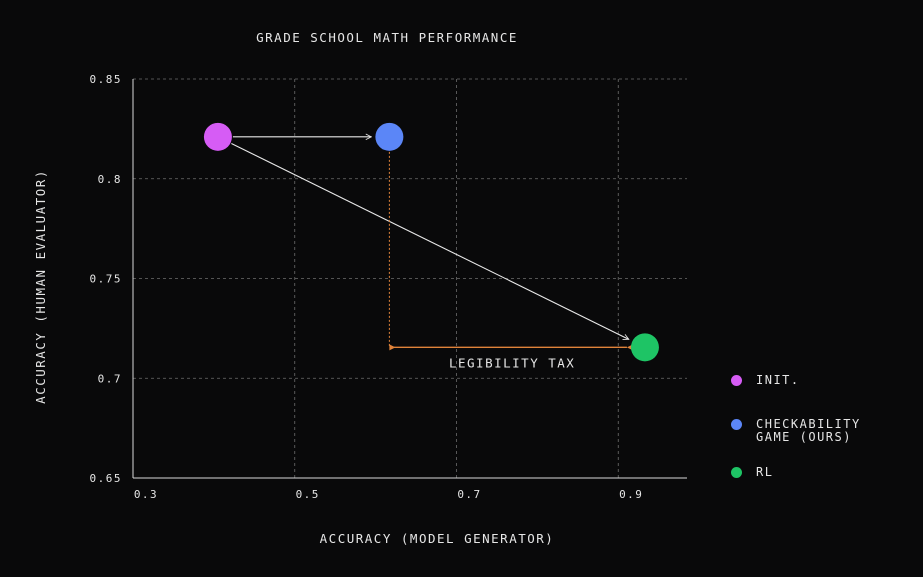  What do you see at coordinates (437, 538) in the screenshot?
I see `x-axis-label: ACCURACY (MODEL GENERATOR)` at bounding box center [437, 538].